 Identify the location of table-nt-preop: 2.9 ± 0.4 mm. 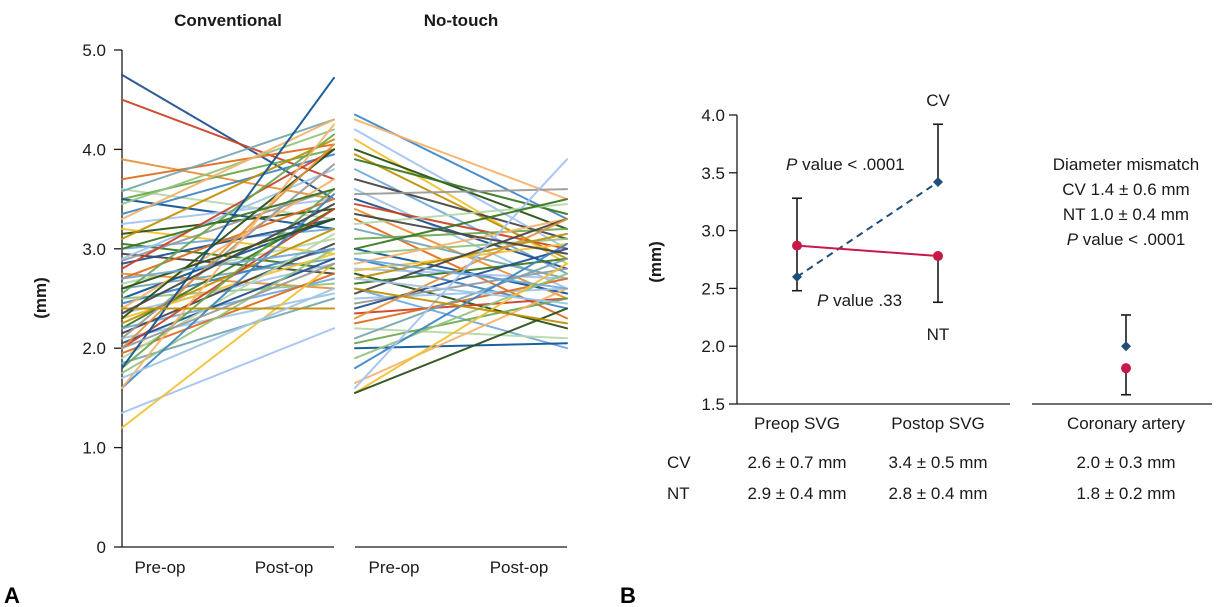
(796, 493).